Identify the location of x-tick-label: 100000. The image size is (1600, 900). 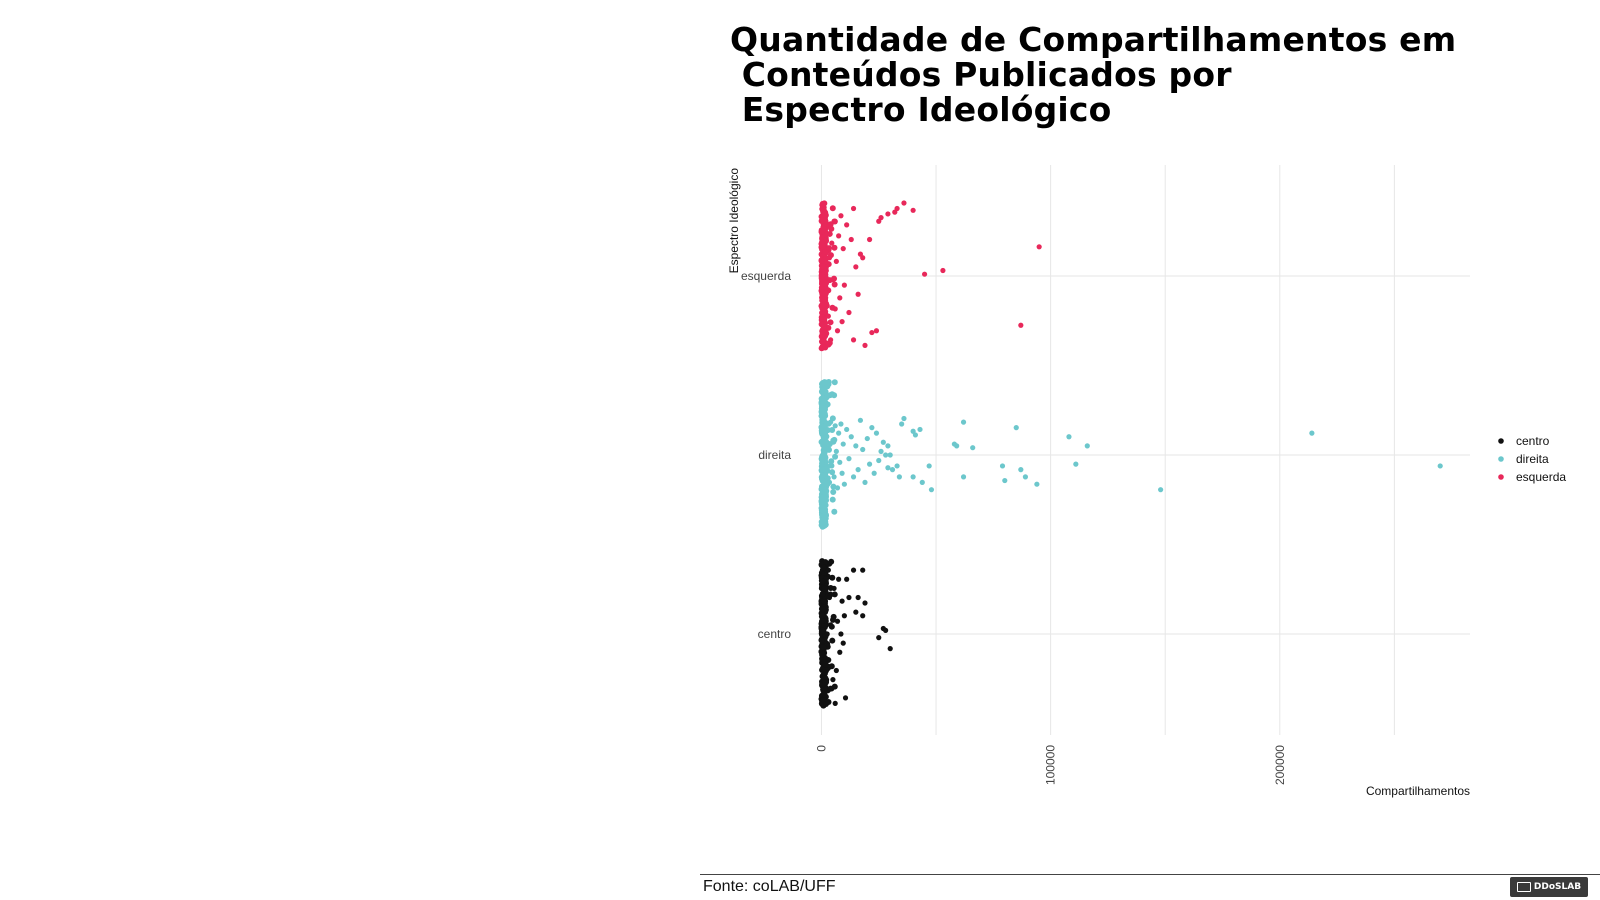
(1051, 765).